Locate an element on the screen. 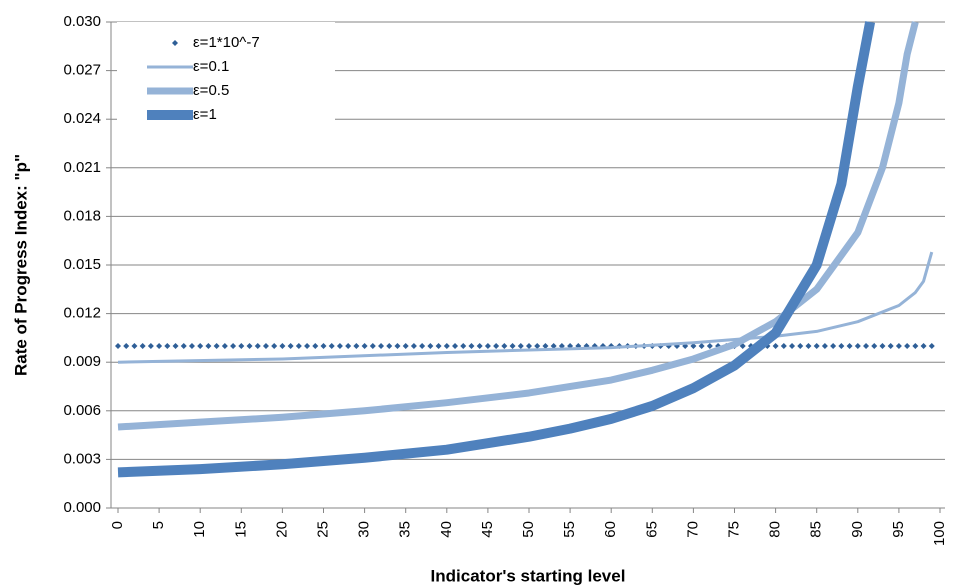 The image size is (953, 588). x-tick-label: 75 is located at coordinates (733, 529).